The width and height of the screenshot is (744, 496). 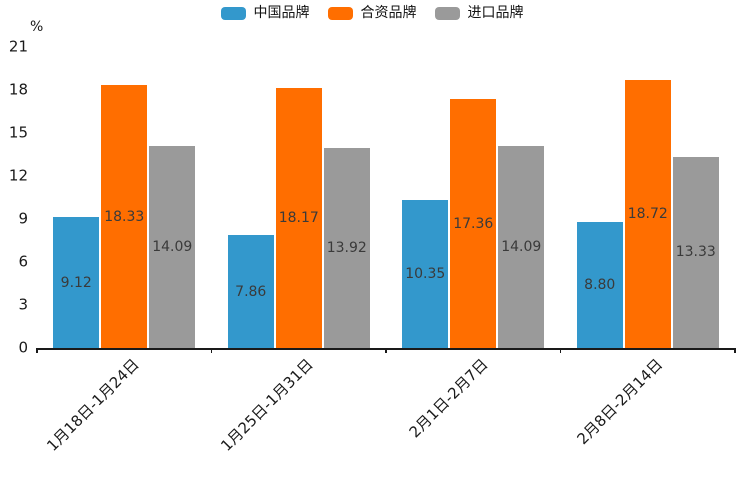 I want to click on legend-item-import-brand: 进口品牌, so click(x=479, y=13).